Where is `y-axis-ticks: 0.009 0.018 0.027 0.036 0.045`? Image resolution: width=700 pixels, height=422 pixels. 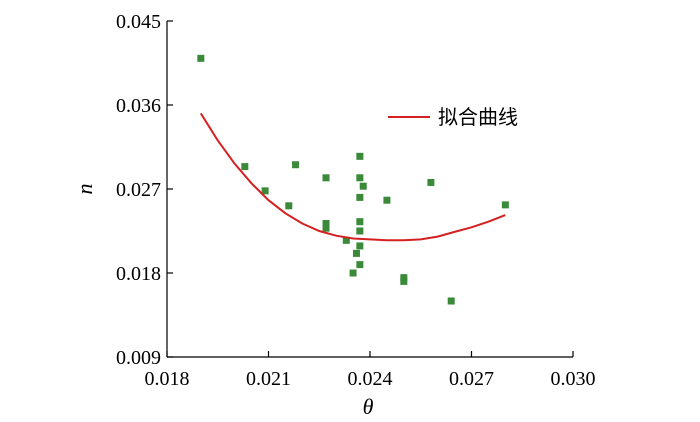 y-axis-ticks: 0.009 0.018 0.027 0.036 0.045 is located at coordinates (144, 190).